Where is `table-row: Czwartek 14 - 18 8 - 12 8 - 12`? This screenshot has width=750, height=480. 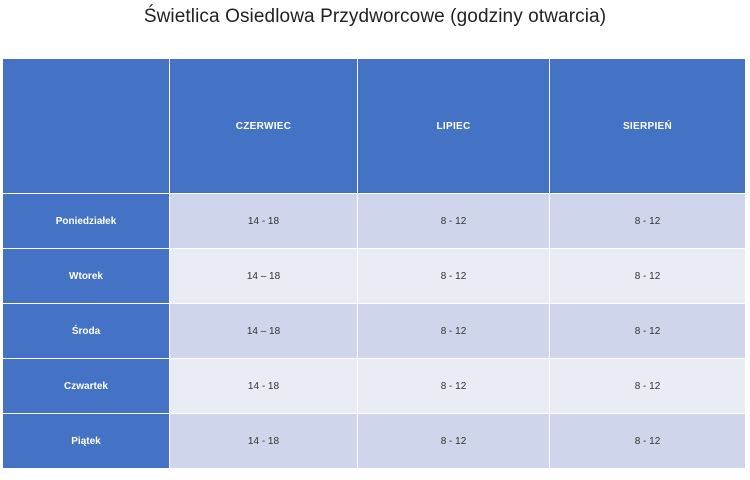
table-row: Czwartek 14 - 18 8 - 12 8 - 12 is located at coordinates (374, 386).